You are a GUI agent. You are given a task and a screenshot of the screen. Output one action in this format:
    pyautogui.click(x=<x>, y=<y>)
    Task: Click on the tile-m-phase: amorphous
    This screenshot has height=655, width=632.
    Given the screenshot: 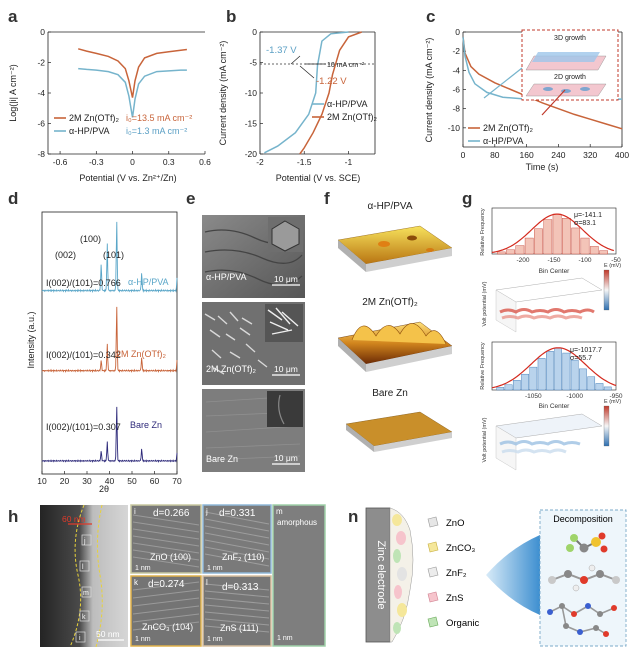 What is the action you would take?
    pyautogui.click(x=297, y=522)
    